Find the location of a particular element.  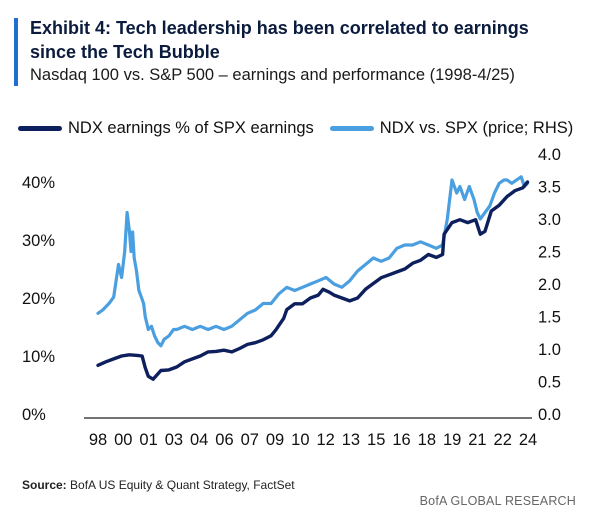

left-tick-label: 0% is located at coordinates (34, 415).